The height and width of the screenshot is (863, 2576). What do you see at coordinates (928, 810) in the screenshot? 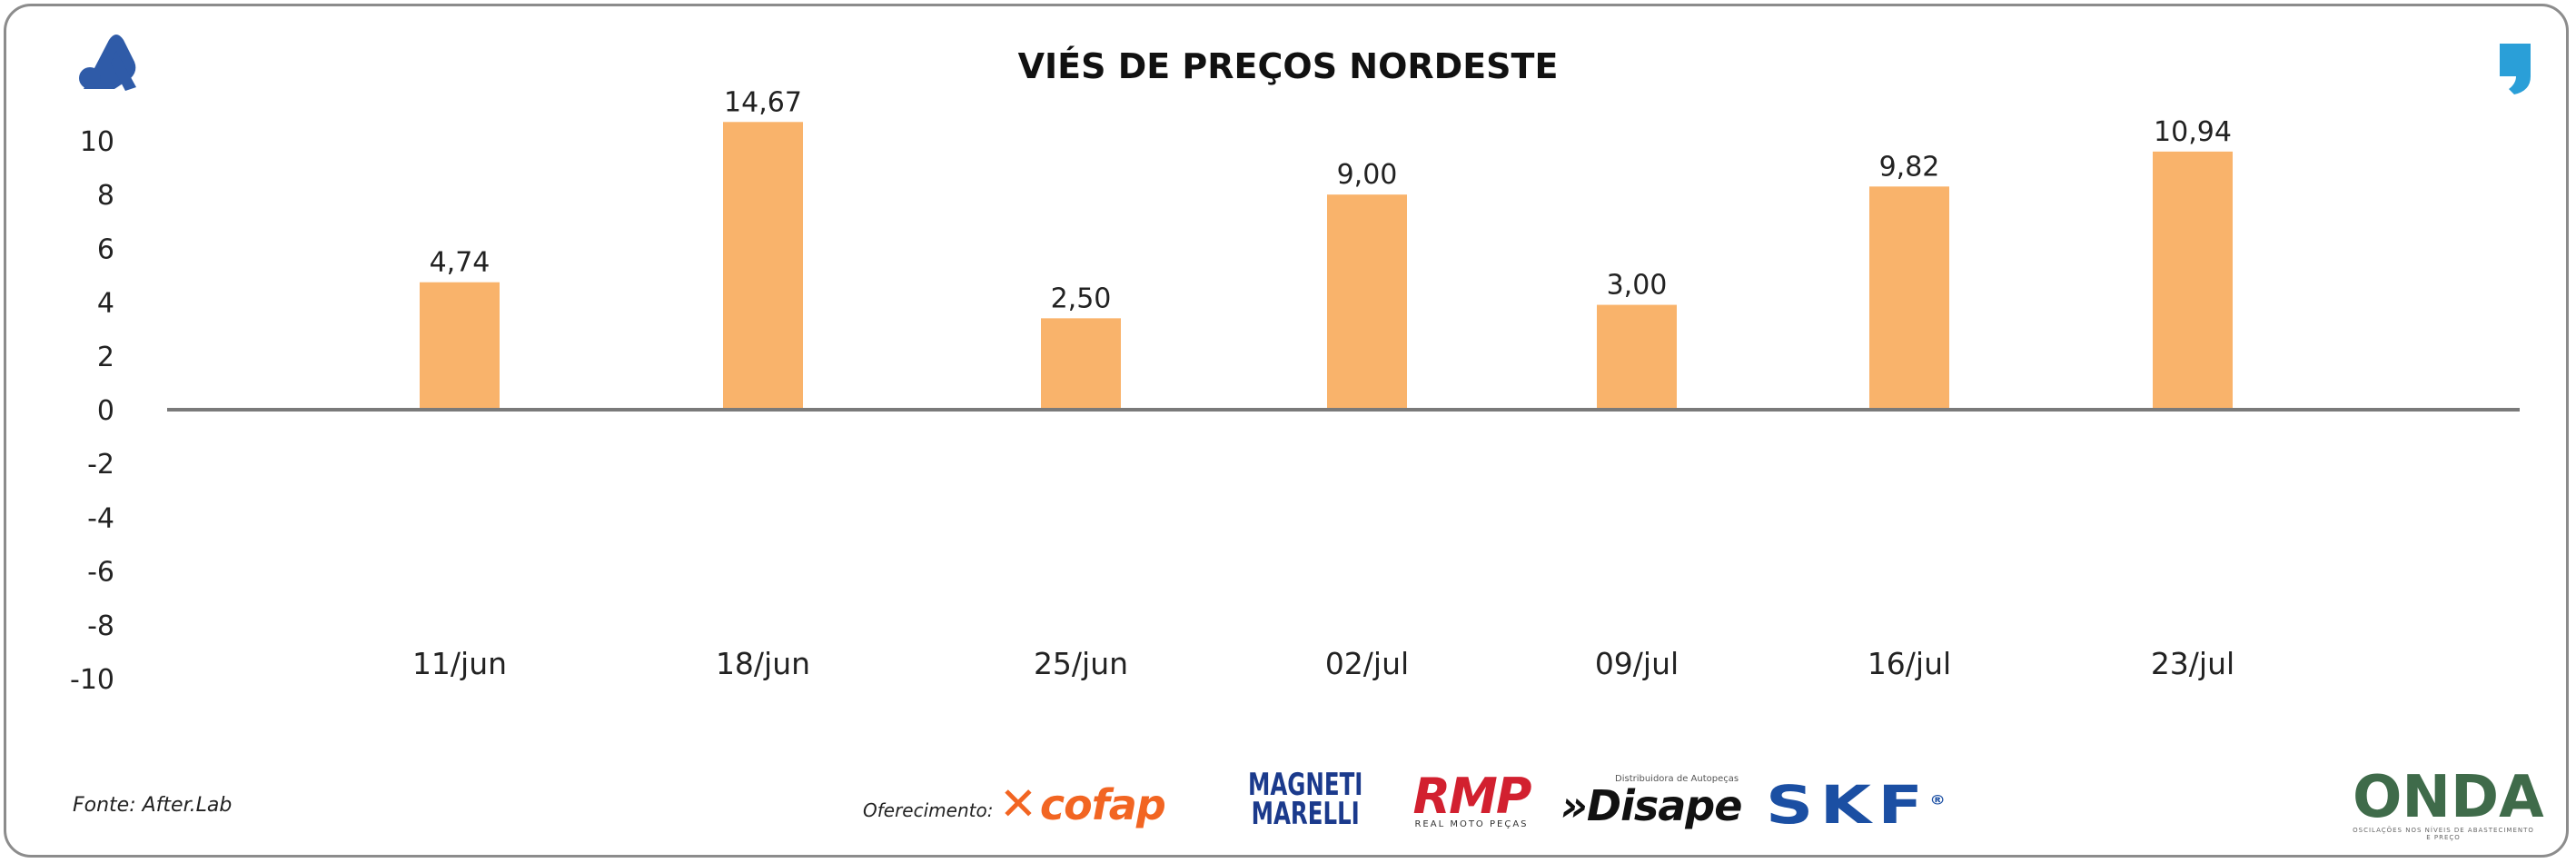
I see `sponsor-label: Oferecimento:` at bounding box center [928, 810].